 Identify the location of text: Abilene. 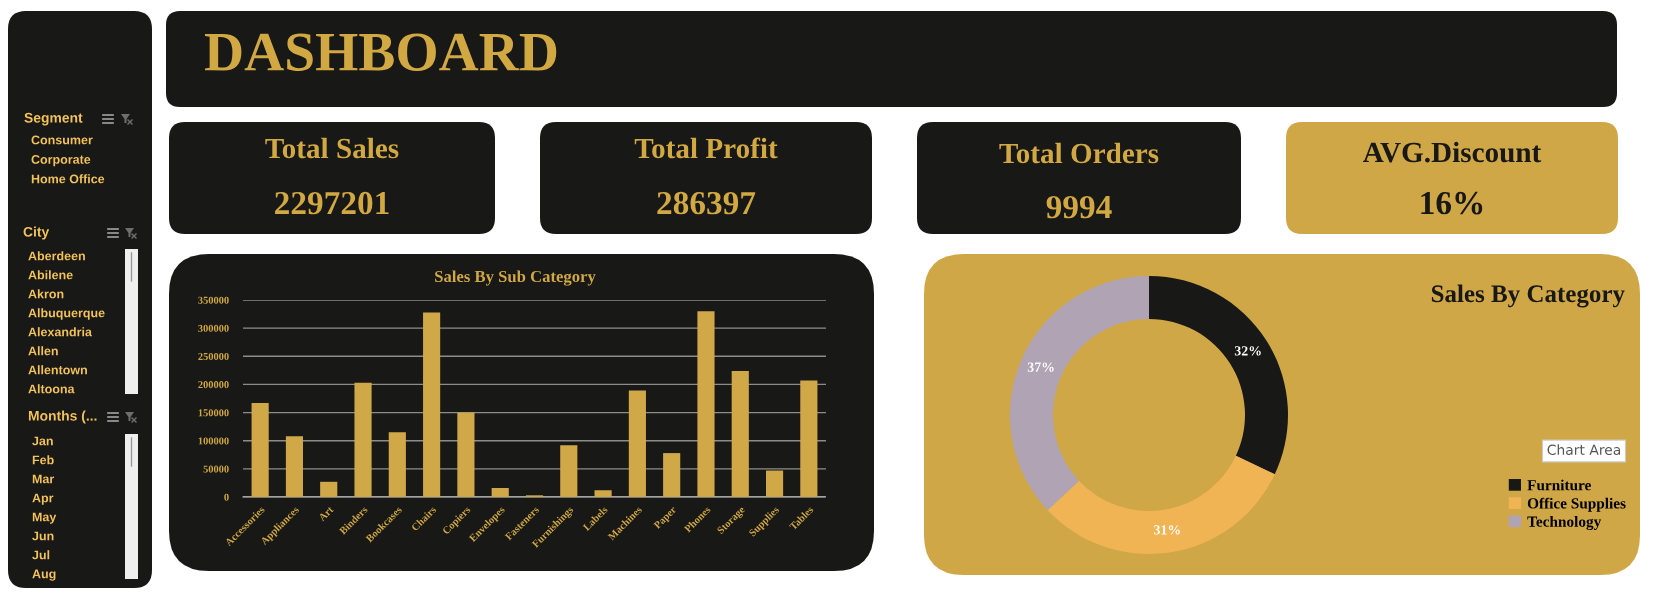
(50, 275).